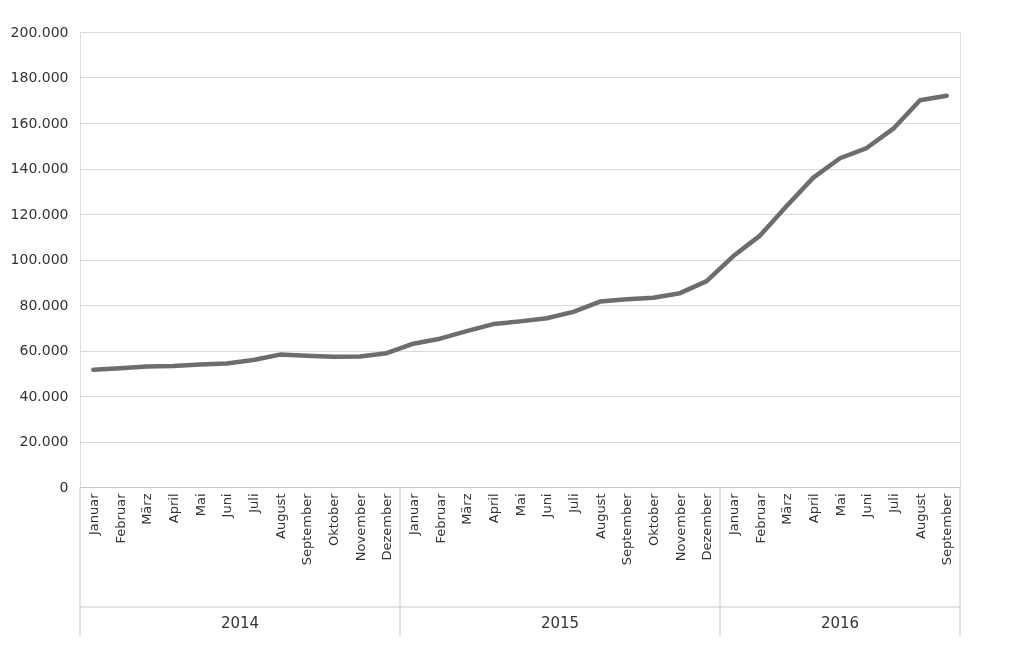 Image resolution: width=1021 pixels, height=648 pixels. Describe the element at coordinates (44, 350) in the screenshot. I see `y-tick-label: 60.000` at that location.